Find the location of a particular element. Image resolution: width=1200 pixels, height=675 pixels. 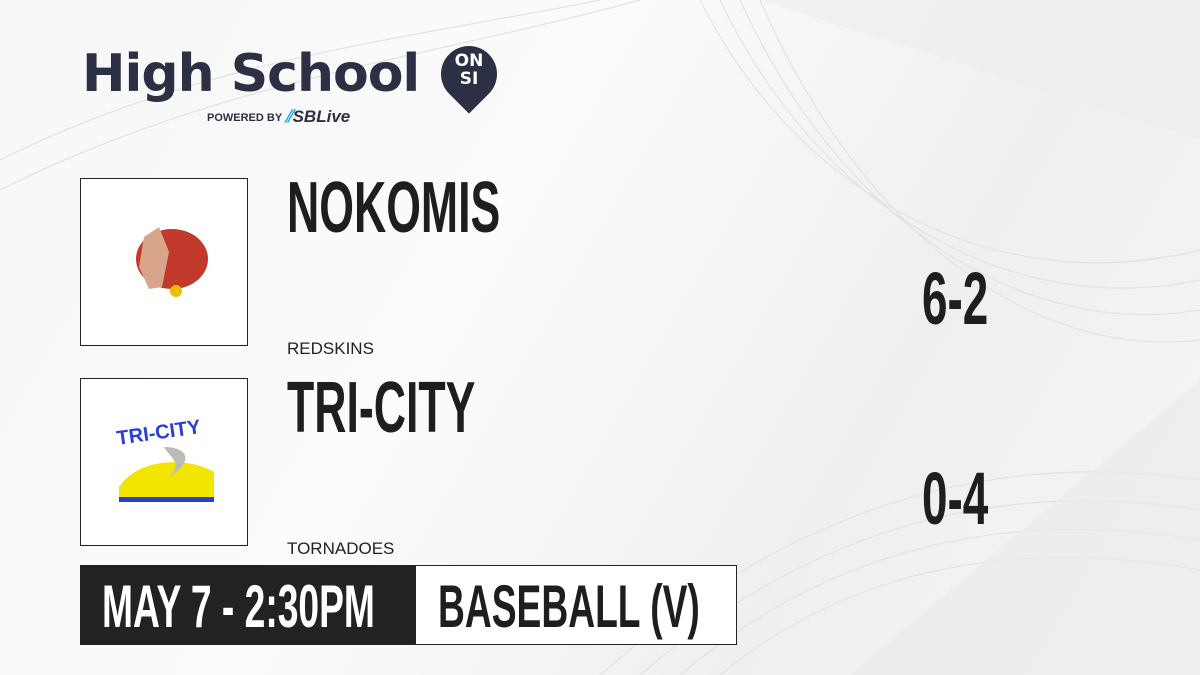

brand-title: High School is located at coordinates (251, 74).